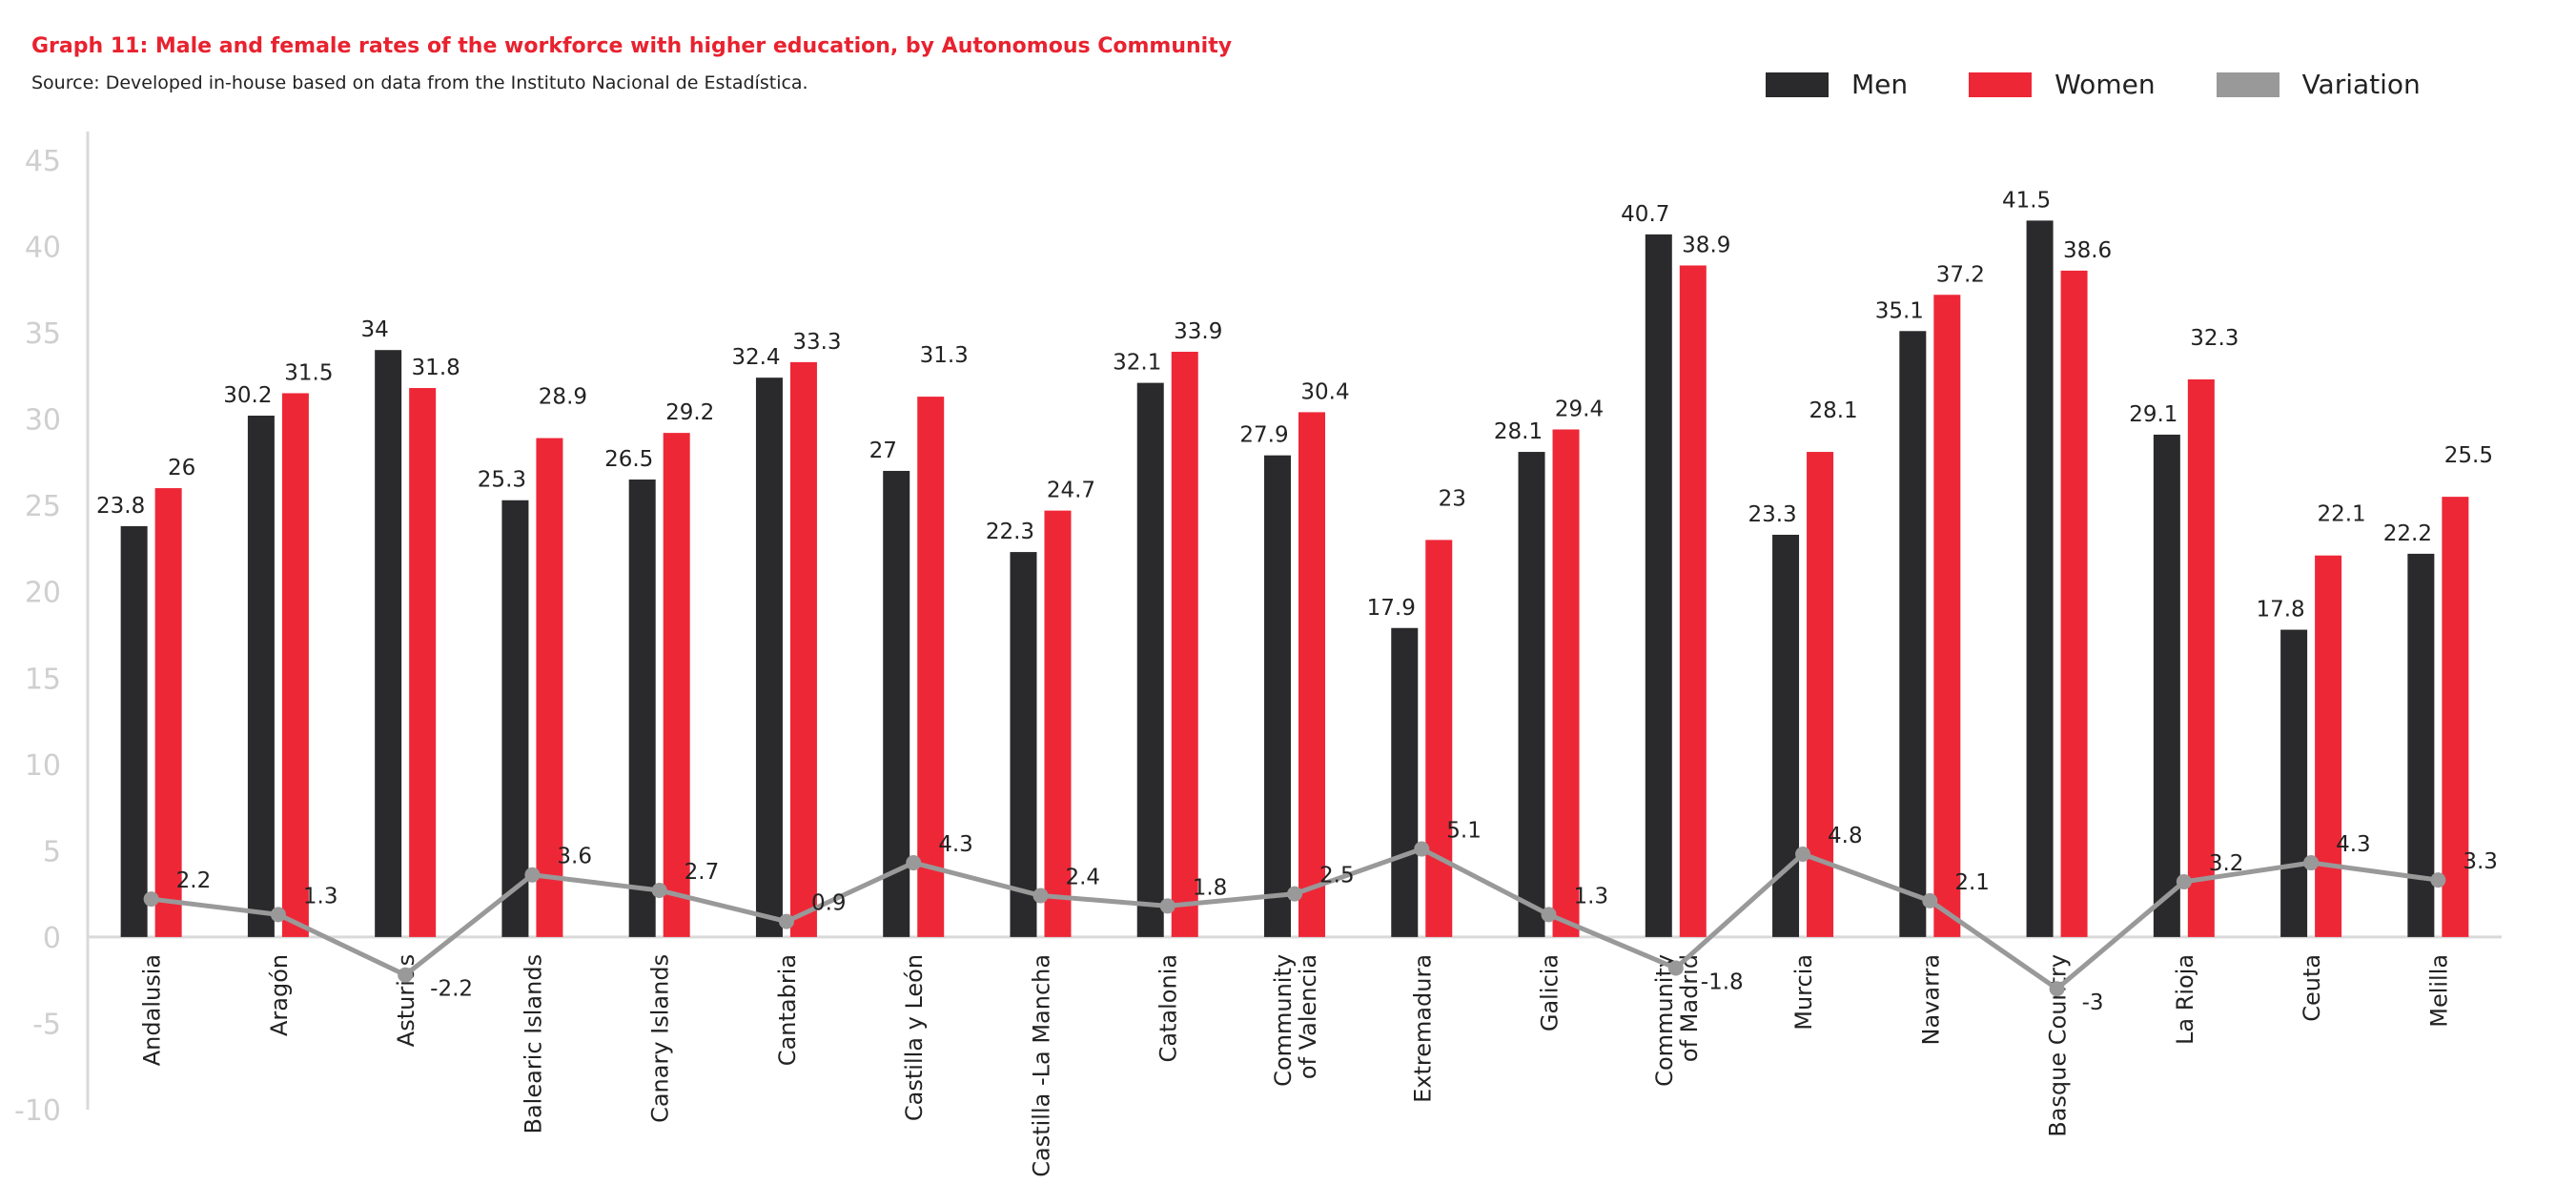  What do you see at coordinates (43, 679) in the screenshot?
I see `y-tick-label: 15` at bounding box center [43, 679].